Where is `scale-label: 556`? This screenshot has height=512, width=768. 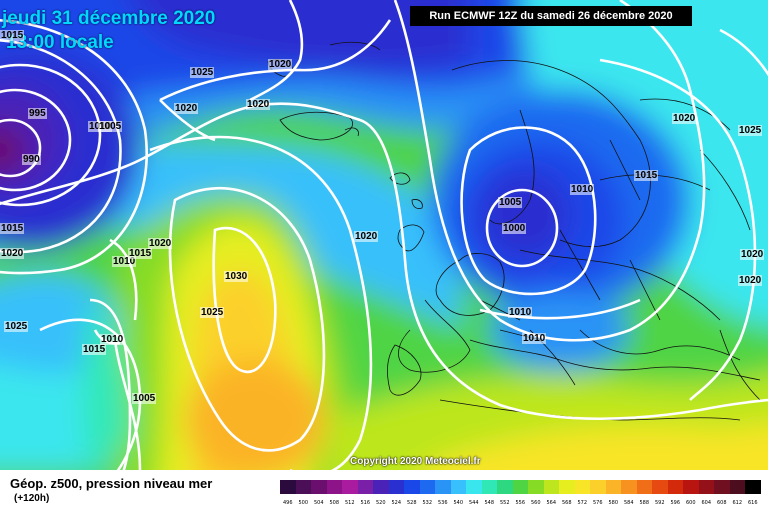
scale-label: 556 is located at coordinates (520, 503).